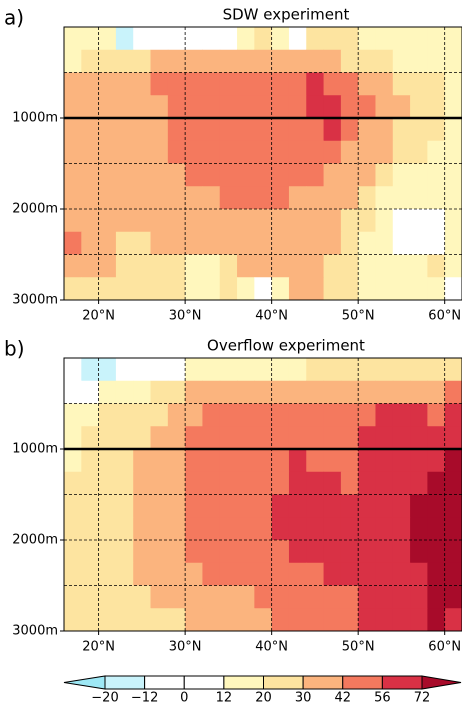  What do you see at coordinates (243, 682) in the screenshot?
I see `colorbar-box` at bounding box center [243, 682].